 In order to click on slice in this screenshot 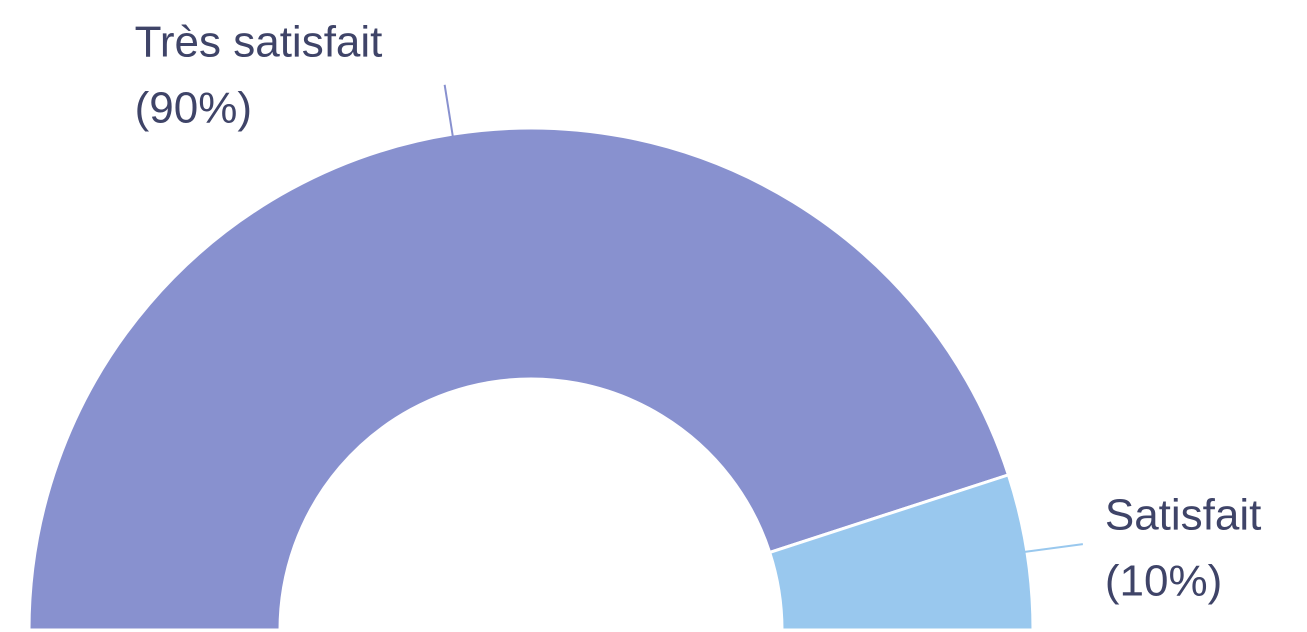, I will do `click(901, 552)`.